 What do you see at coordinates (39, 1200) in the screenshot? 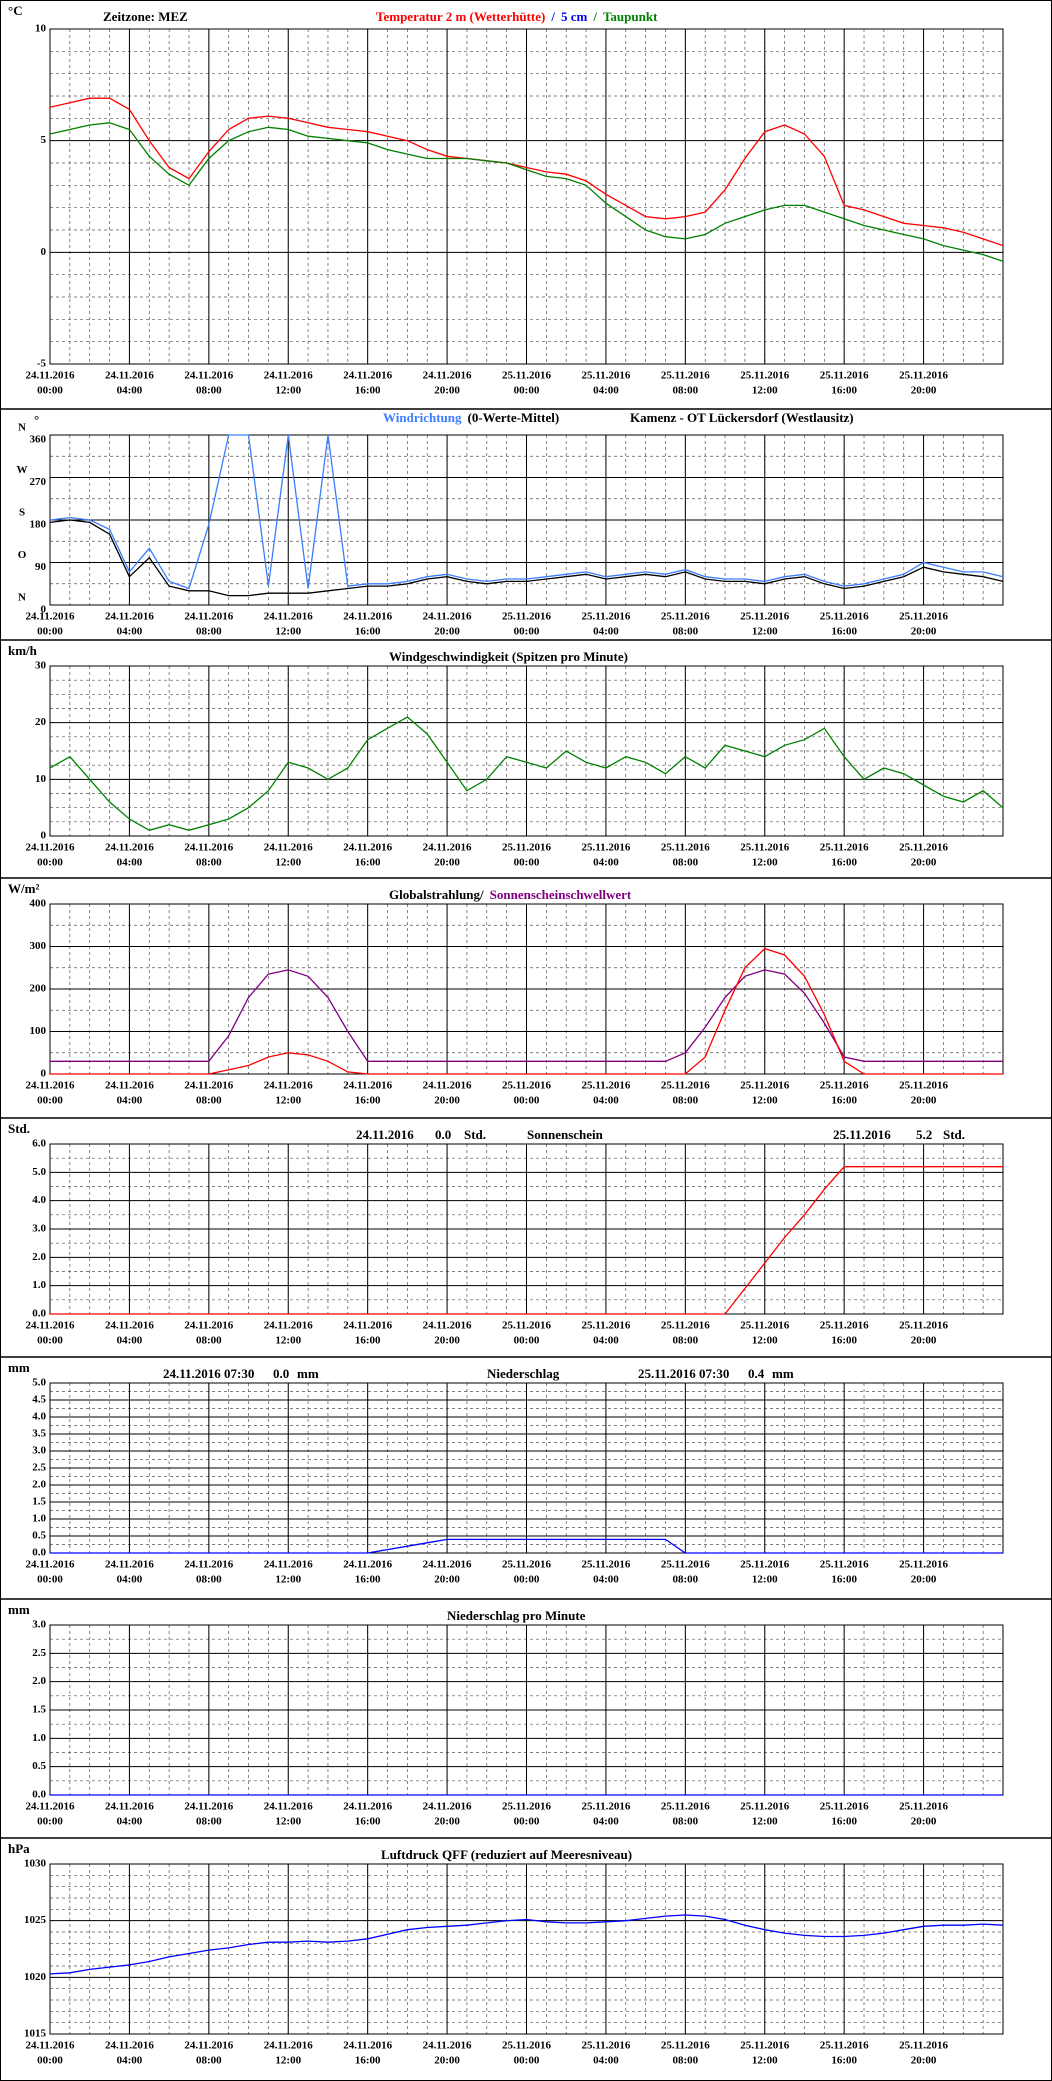
I see `y-tick-label: 4.0` at bounding box center [39, 1200].